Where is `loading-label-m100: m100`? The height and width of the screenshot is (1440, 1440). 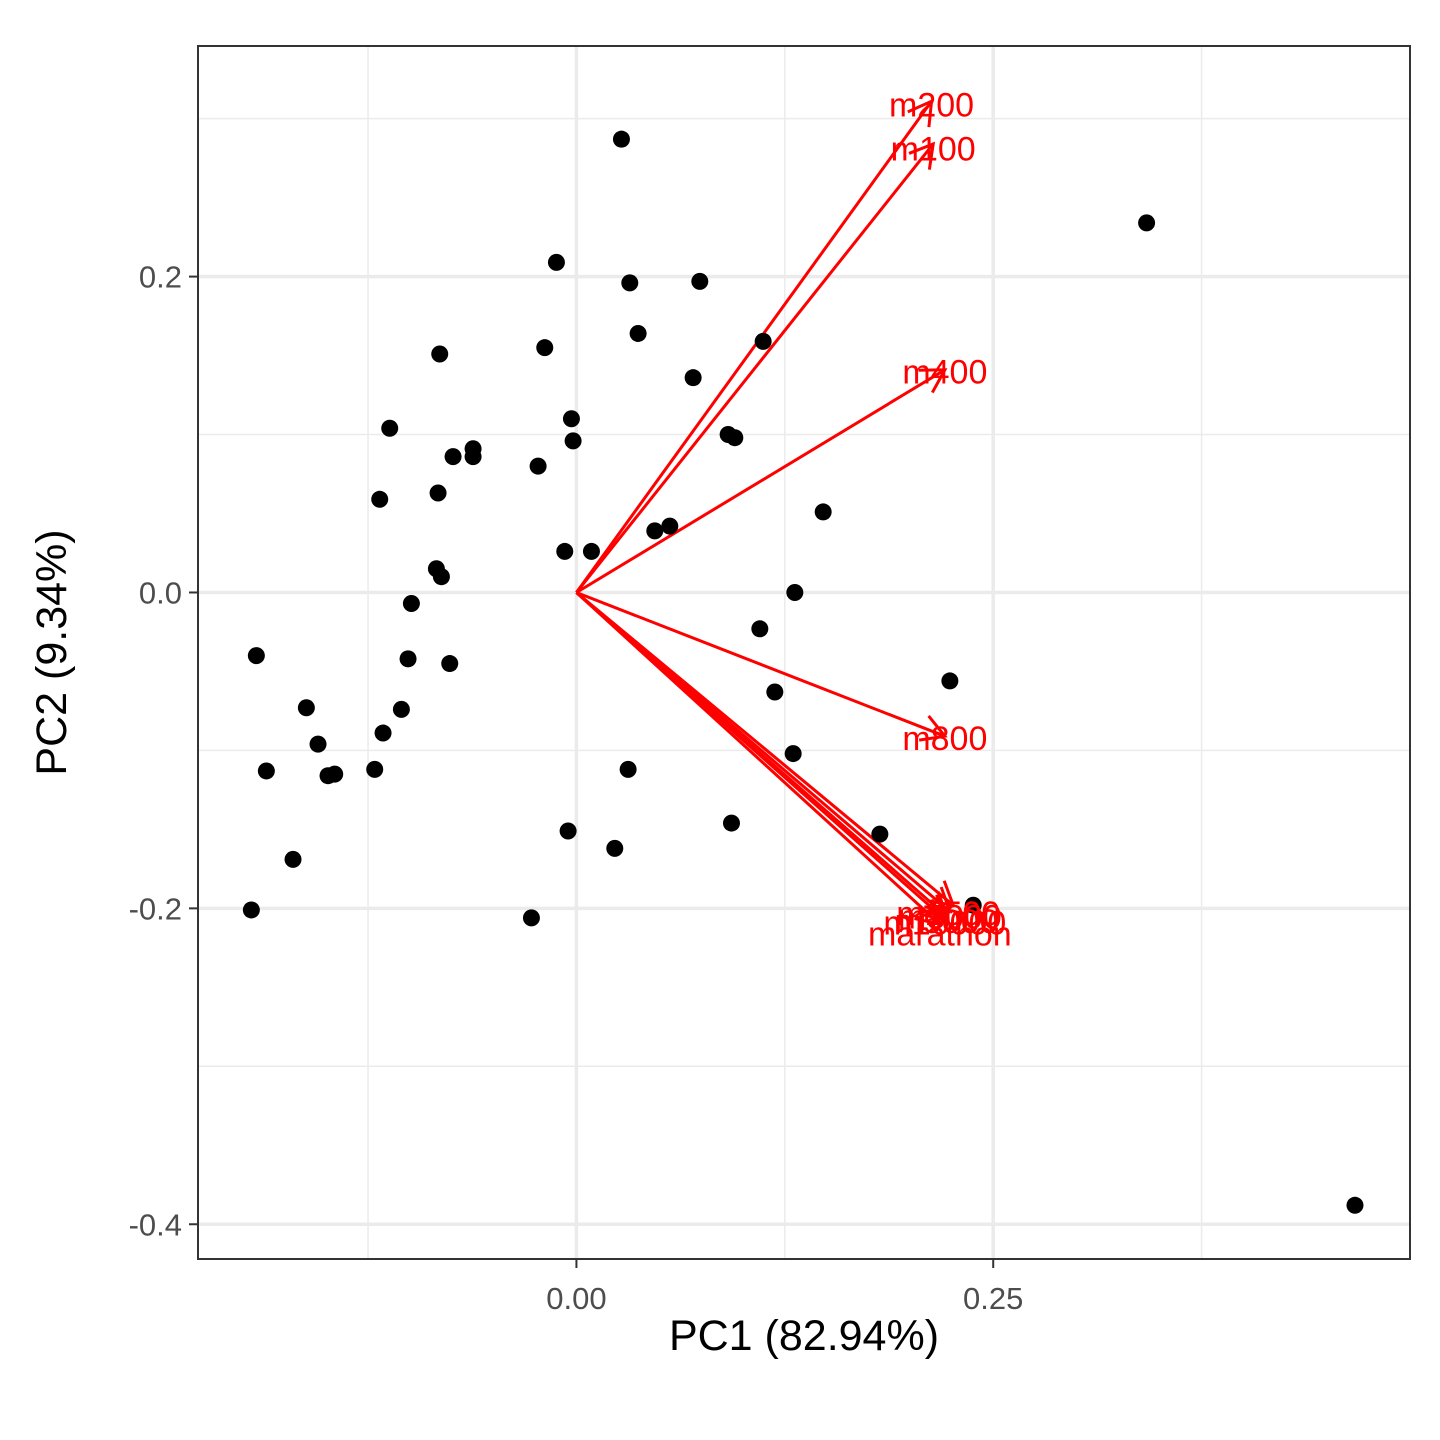
loading-label-m100: m100 is located at coordinates (933, 150).